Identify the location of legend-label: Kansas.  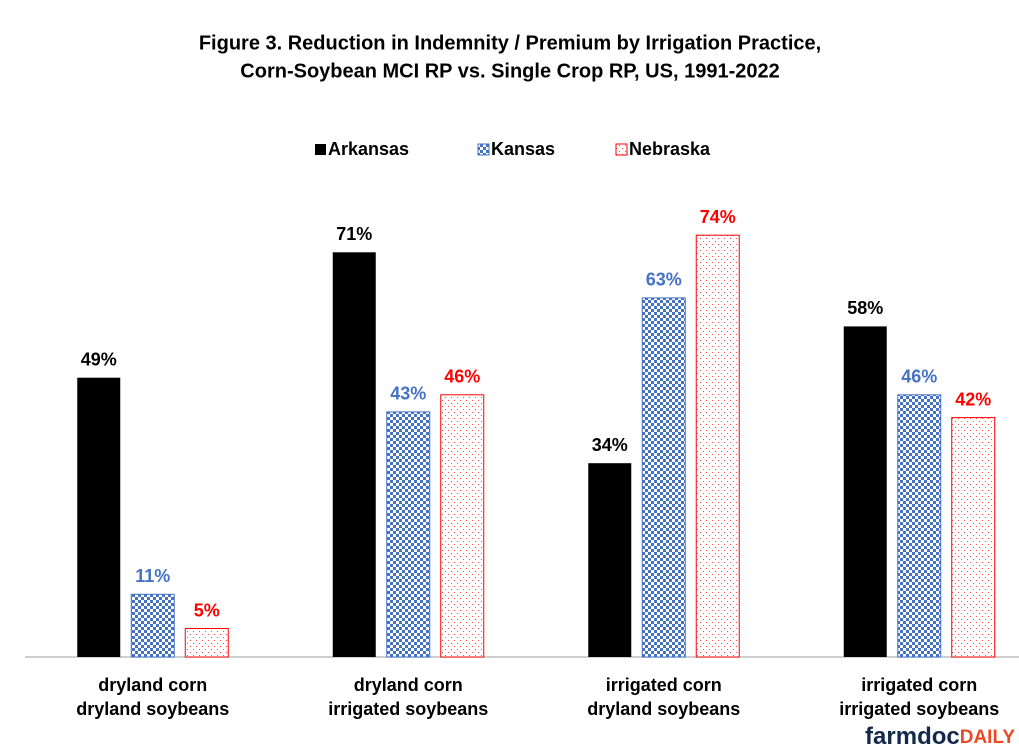
(523, 149).